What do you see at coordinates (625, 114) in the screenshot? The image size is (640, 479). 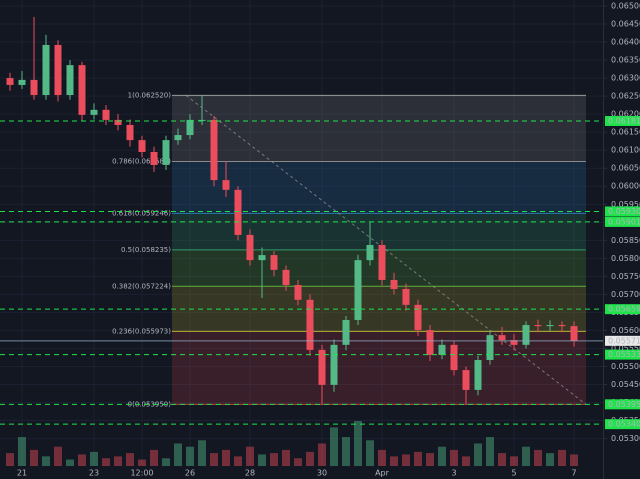 I see `y-tick-label: 0.062000` at bounding box center [625, 114].